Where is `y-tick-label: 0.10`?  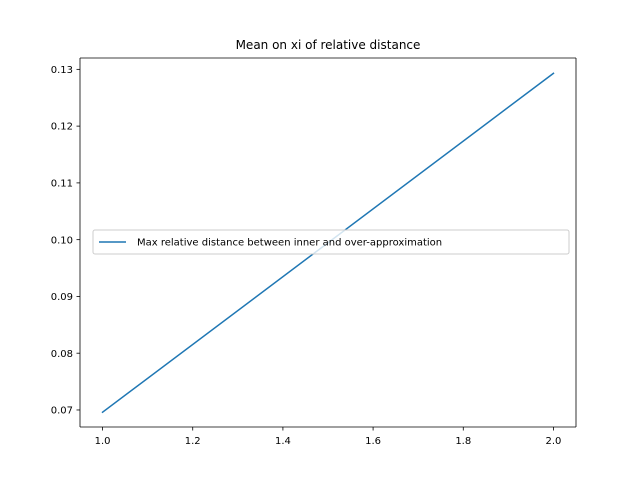 y-tick-label: 0.10 is located at coordinates (62, 240).